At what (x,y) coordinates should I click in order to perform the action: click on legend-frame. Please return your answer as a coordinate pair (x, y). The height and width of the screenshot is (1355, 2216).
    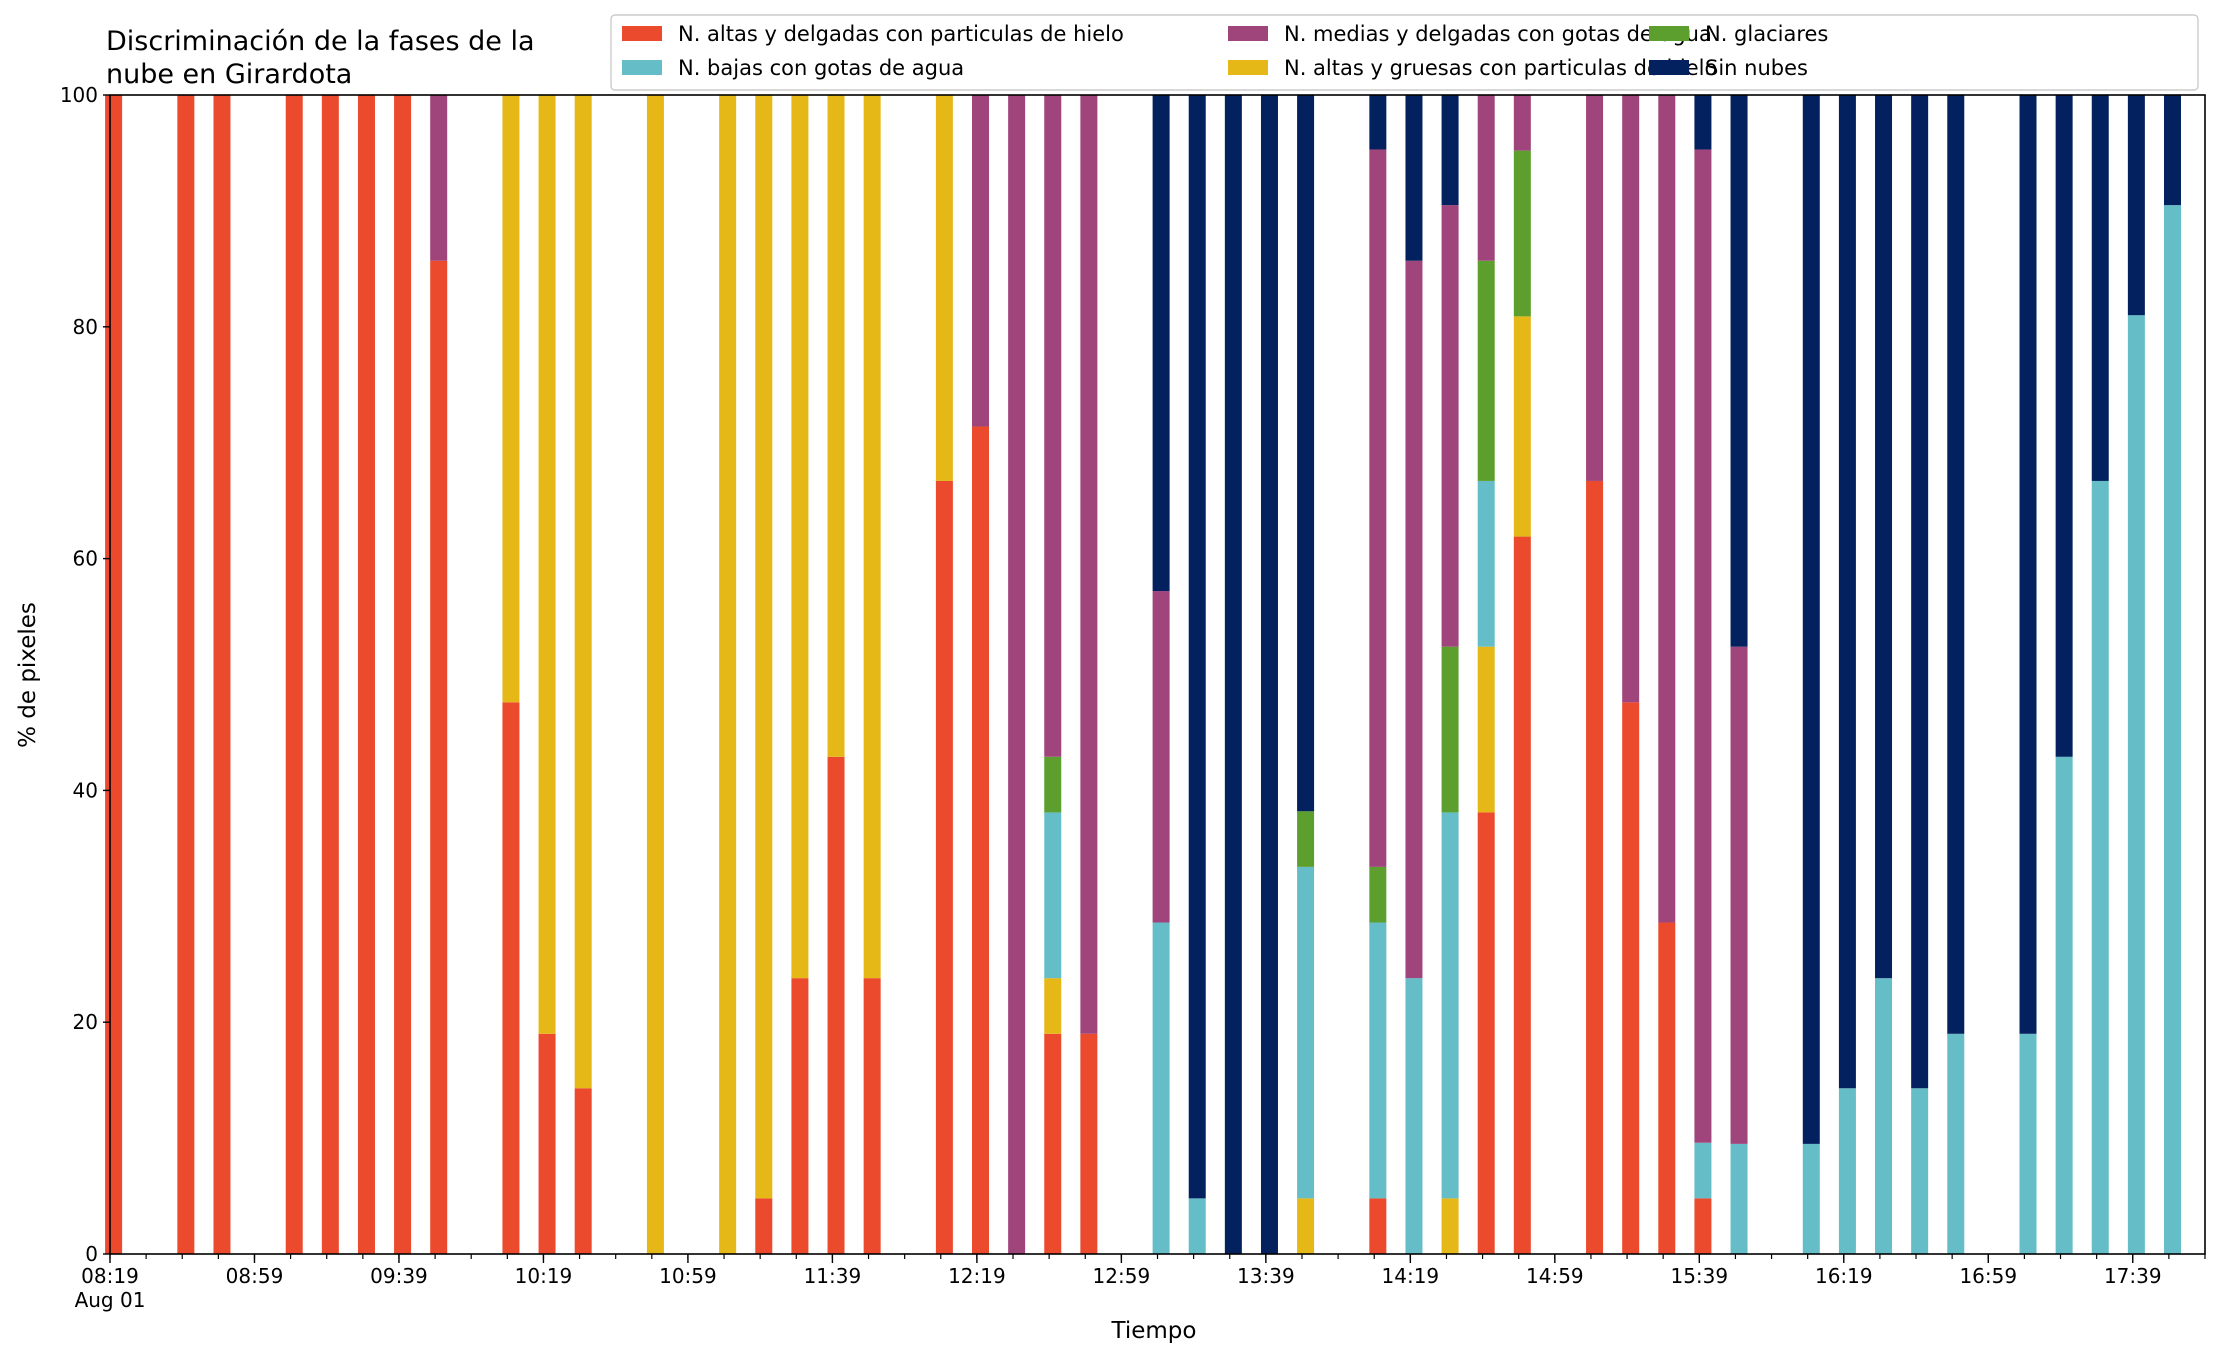
    Looking at the image, I should click on (1404, 52).